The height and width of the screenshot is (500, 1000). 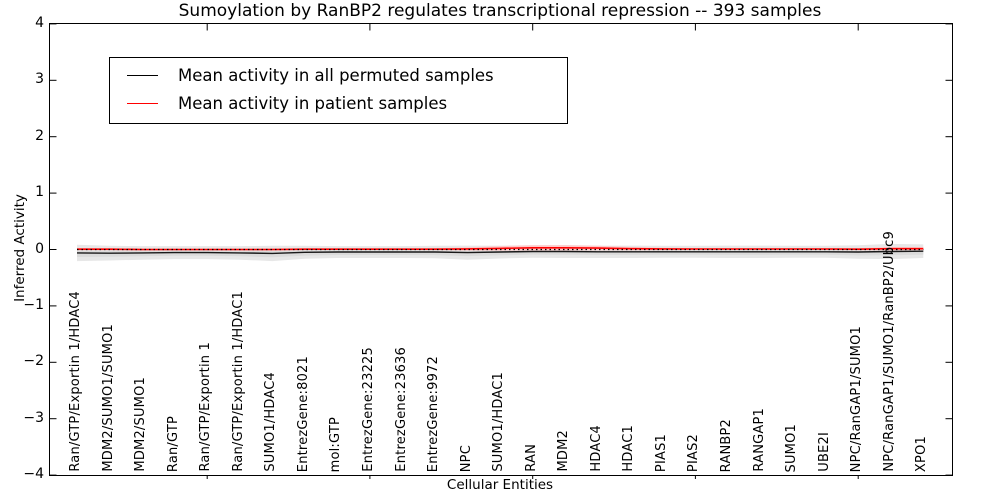 I want to click on legend-entry-patient: Mean activity in patient samples, so click(x=338, y=103).